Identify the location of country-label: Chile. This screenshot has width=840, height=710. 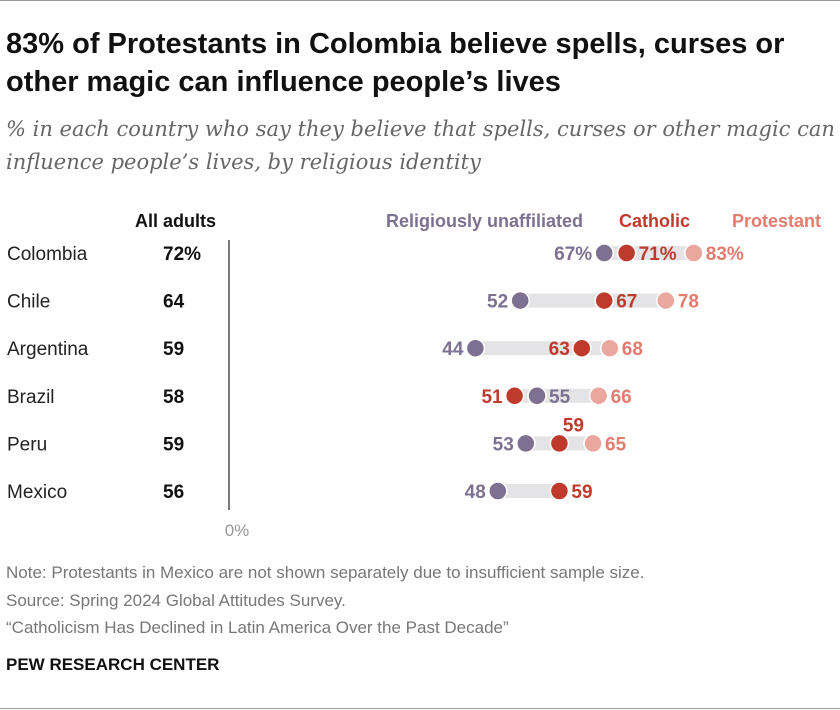
(28, 302).